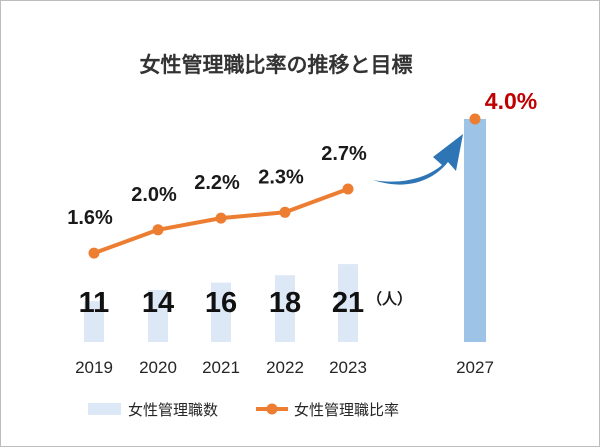  Describe the element at coordinates (221, 367) in the screenshot. I see `x-tick-label: 2021` at that location.